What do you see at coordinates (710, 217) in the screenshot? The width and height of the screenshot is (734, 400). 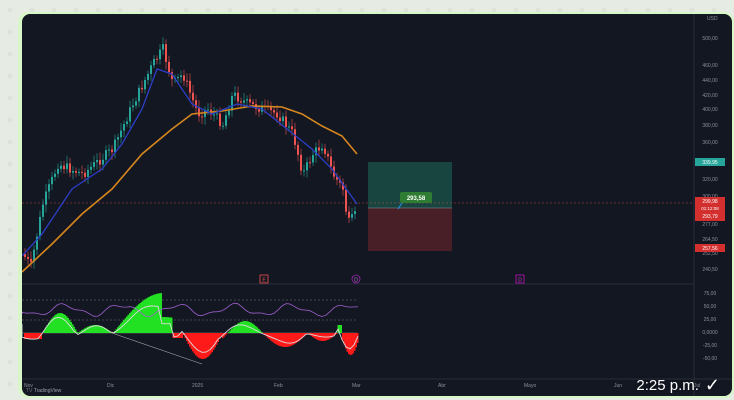 I see `svg-text: 293,79` at bounding box center [710, 217].